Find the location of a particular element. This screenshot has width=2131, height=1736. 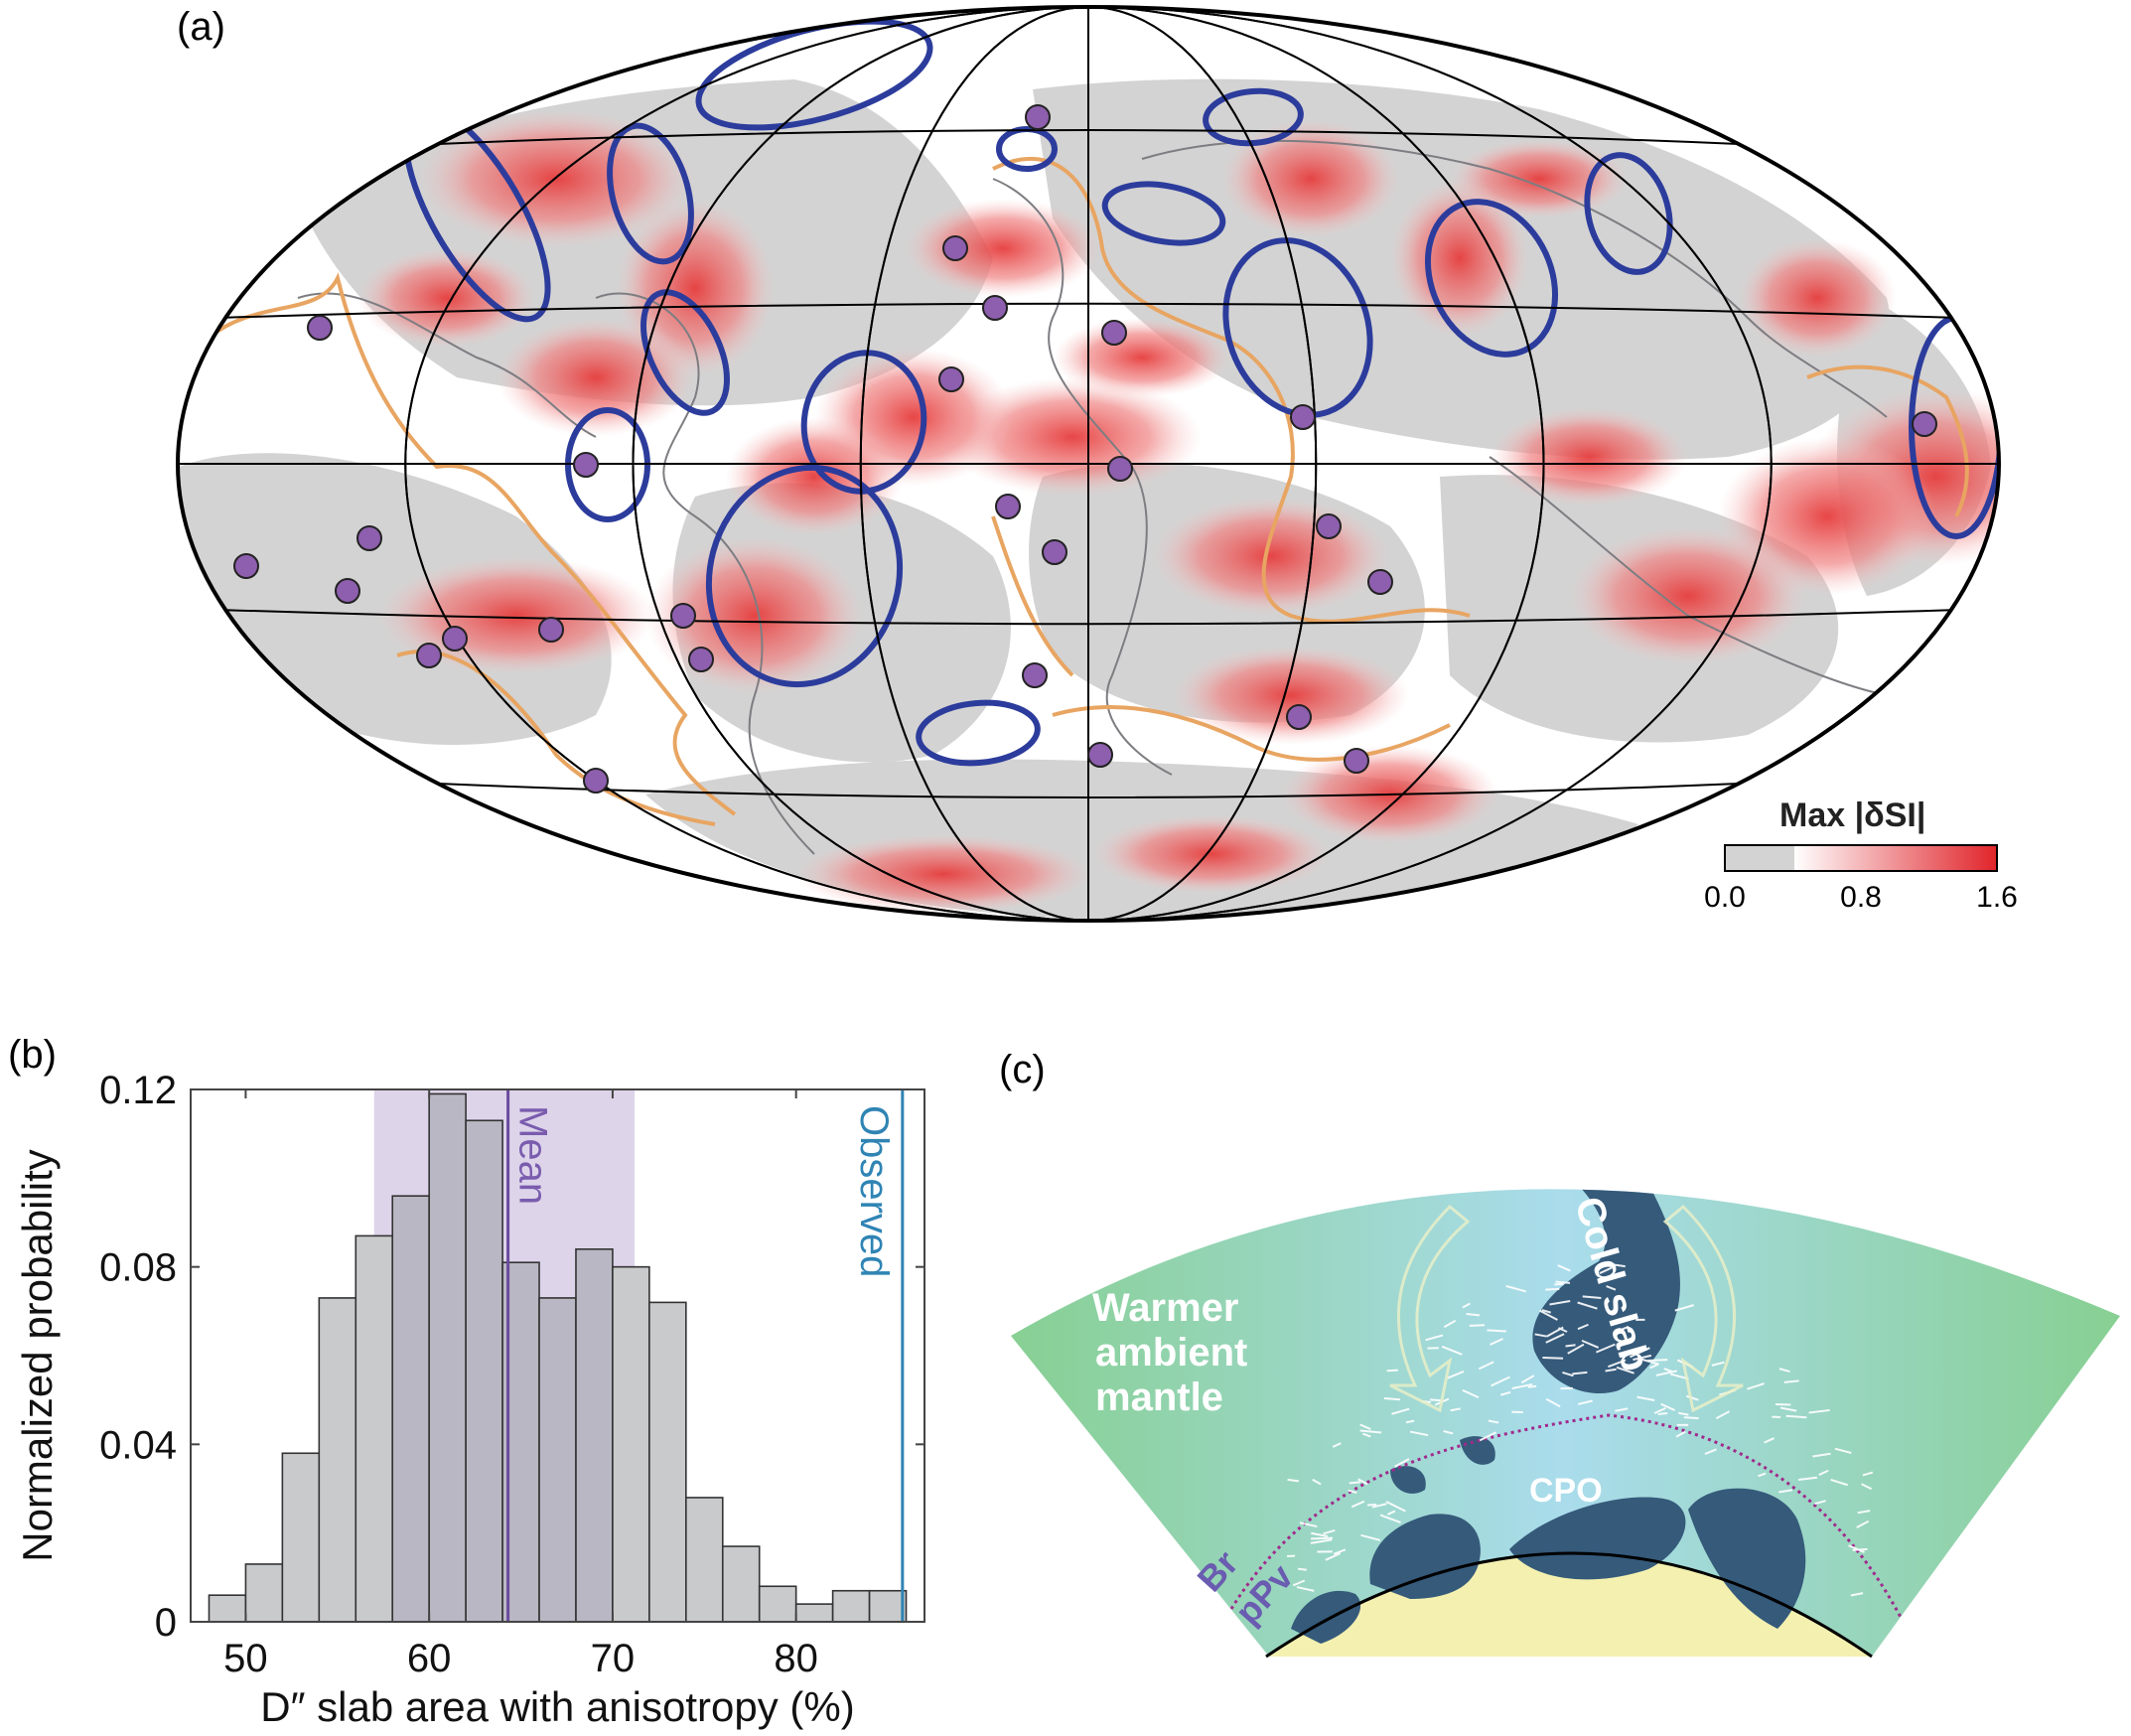

colorbar-gray-segment is located at coordinates (1759, 858).